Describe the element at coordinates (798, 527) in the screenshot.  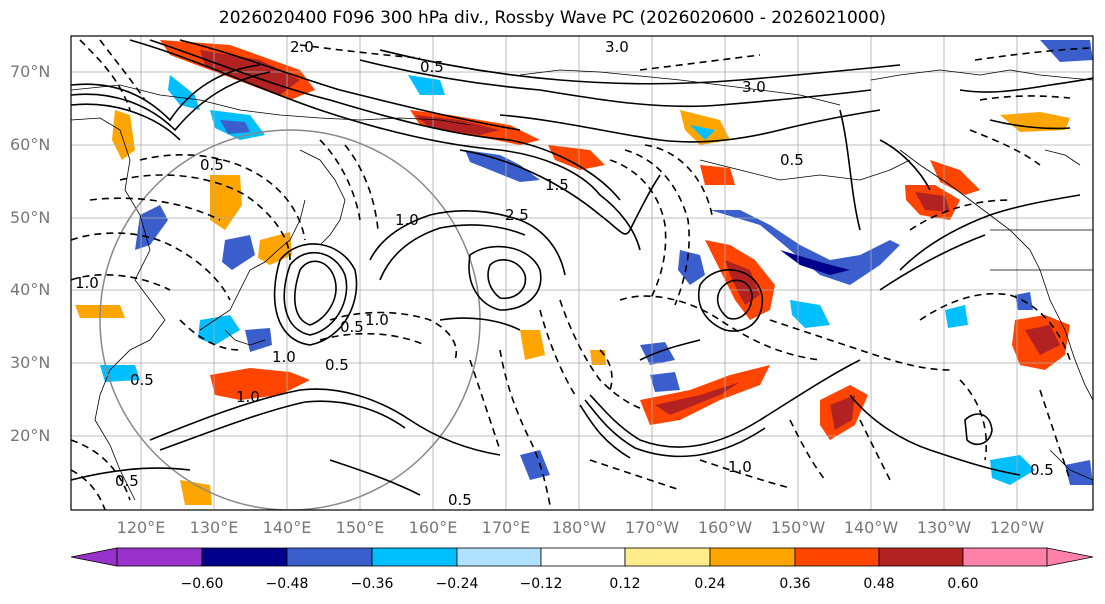
I see `lon-label: 150°W` at that location.